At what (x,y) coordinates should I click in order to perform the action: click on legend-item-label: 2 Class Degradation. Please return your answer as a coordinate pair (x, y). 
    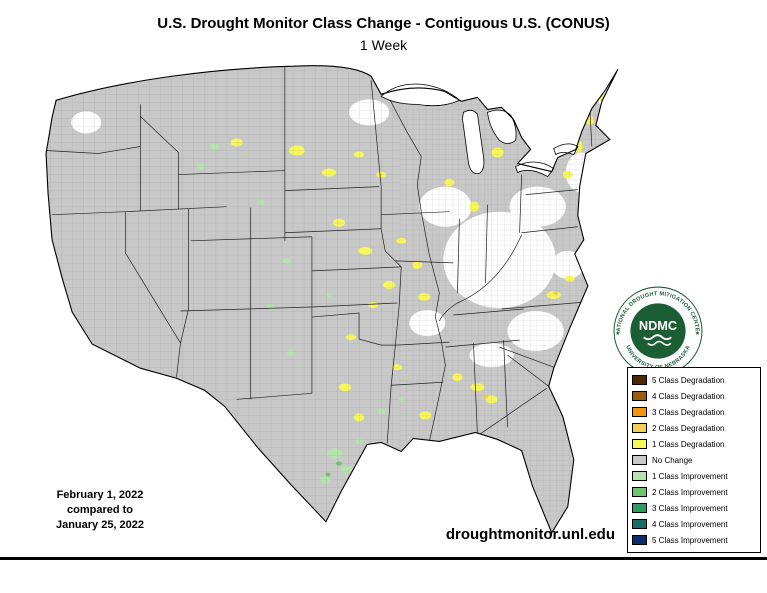
    Looking at the image, I should click on (688, 428).